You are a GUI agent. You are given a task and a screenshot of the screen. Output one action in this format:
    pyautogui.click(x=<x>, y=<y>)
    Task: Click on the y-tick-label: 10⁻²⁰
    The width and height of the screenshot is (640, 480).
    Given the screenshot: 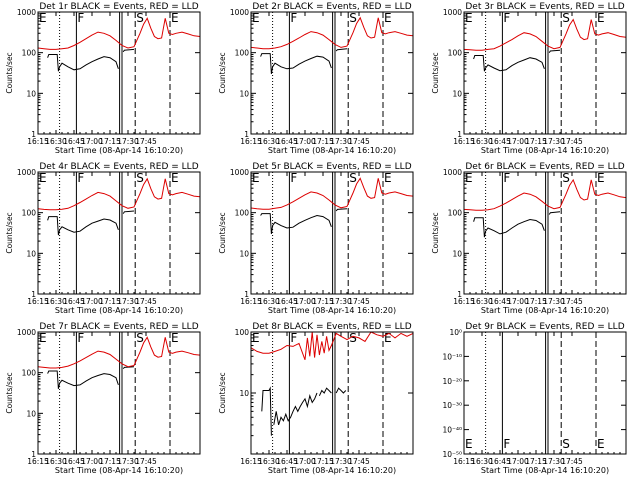 What is the action you would take?
    pyautogui.click(x=452, y=381)
    